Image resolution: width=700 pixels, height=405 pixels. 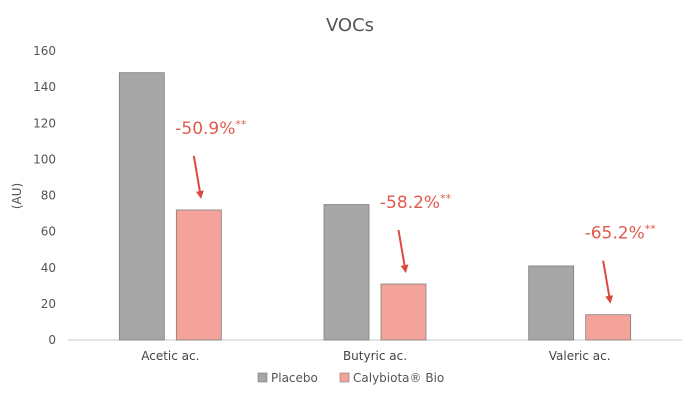 What do you see at coordinates (17, 196) in the screenshot?
I see `y-axis-label: (AU)` at bounding box center [17, 196].